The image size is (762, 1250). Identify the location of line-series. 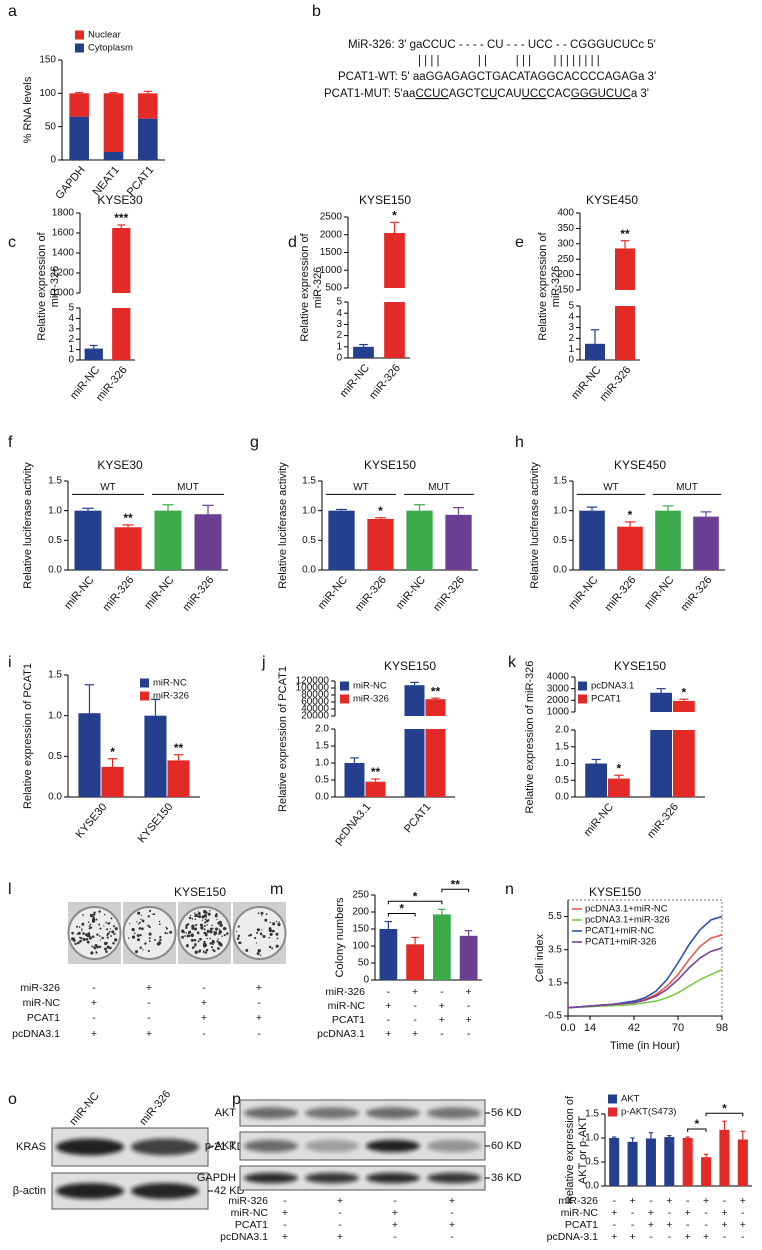
(645, 978).